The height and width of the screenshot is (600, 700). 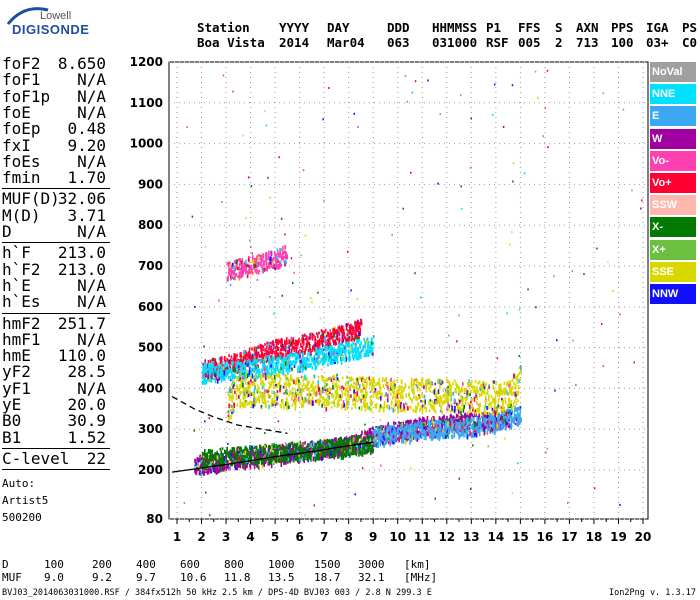 What do you see at coordinates (86, 145) in the screenshot?
I see `param-value: 9.20` at bounding box center [86, 145].